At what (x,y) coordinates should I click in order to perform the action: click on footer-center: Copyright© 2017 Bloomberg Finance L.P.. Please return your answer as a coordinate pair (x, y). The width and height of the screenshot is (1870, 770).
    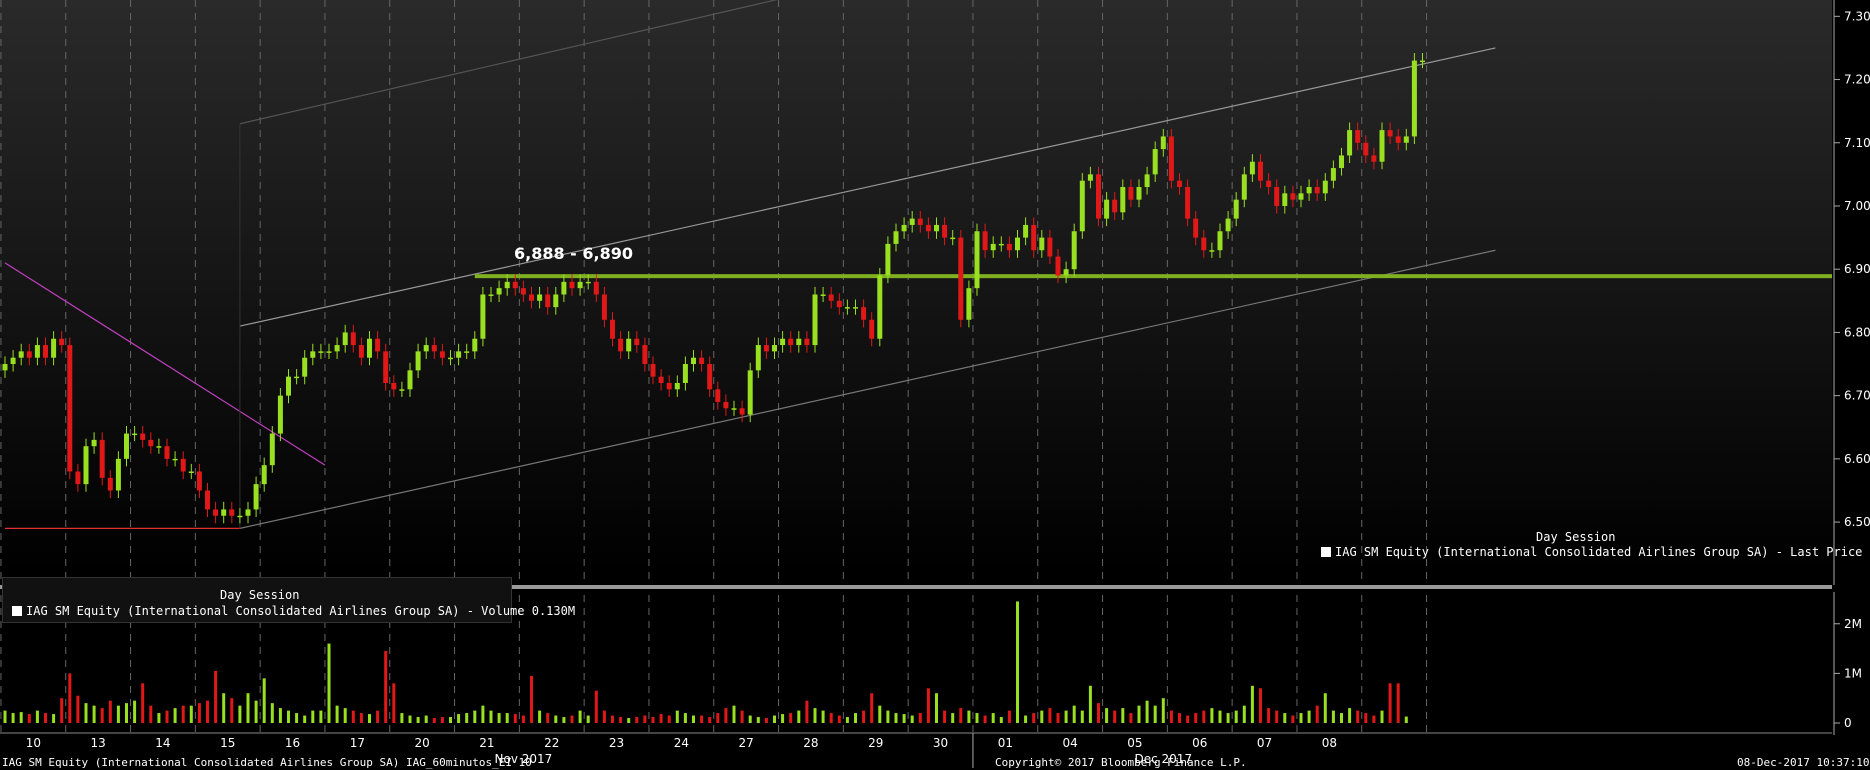
    Looking at the image, I should click on (1121, 762).